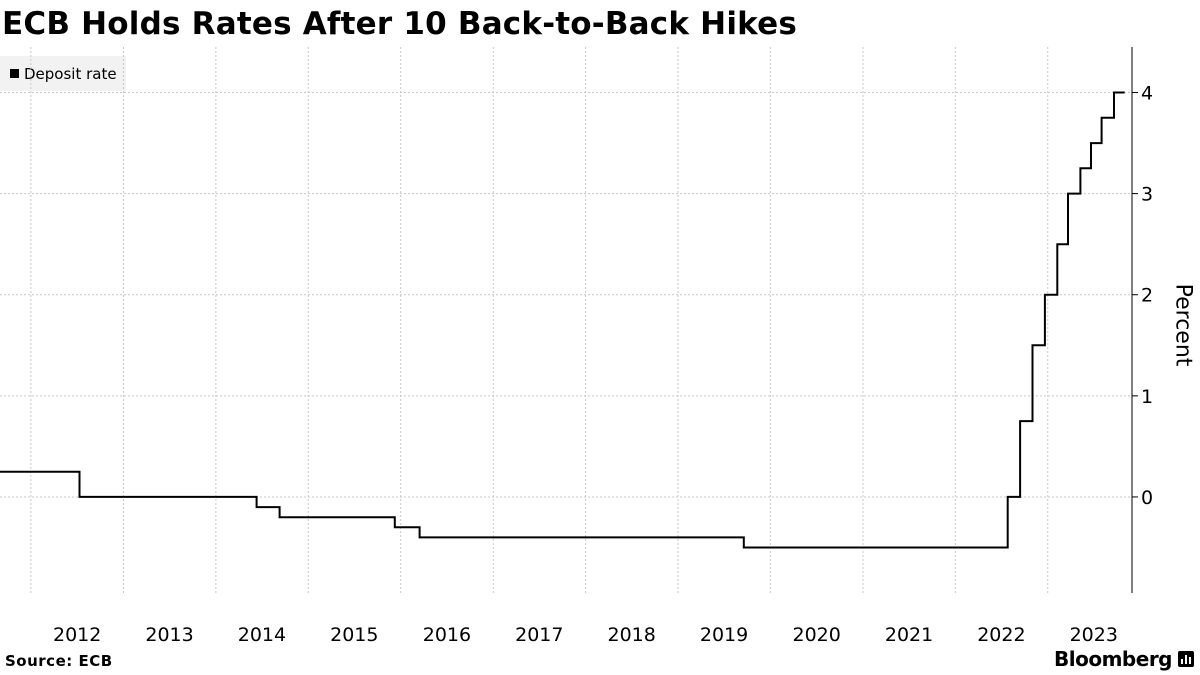 The height and width of the screenshot is (675, 1200). Describe the element at coordinates (1147, 498) in the screenshot. I see `y-tick-label: 0` at that location.